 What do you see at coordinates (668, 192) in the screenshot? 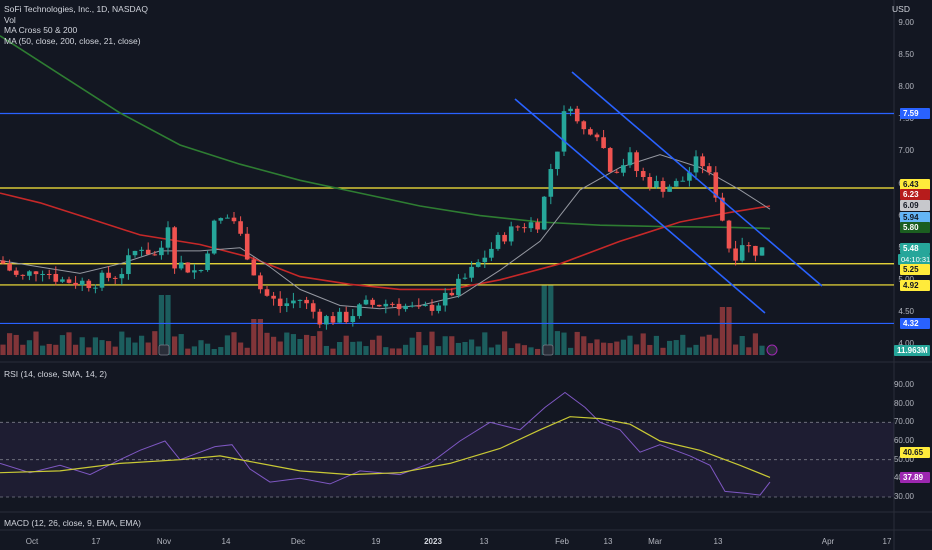
I see `channel-lines` at bounding box center [668, 192].